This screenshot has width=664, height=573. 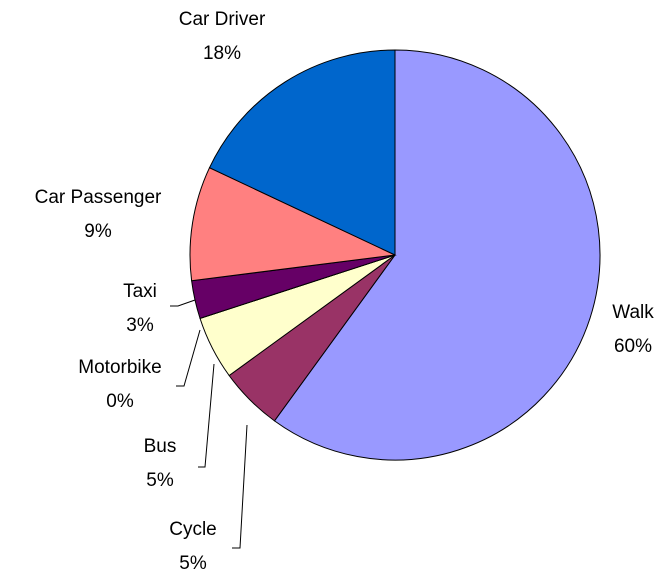 I want to click on slice-value-label: 9%, so click(x=98, y=231).